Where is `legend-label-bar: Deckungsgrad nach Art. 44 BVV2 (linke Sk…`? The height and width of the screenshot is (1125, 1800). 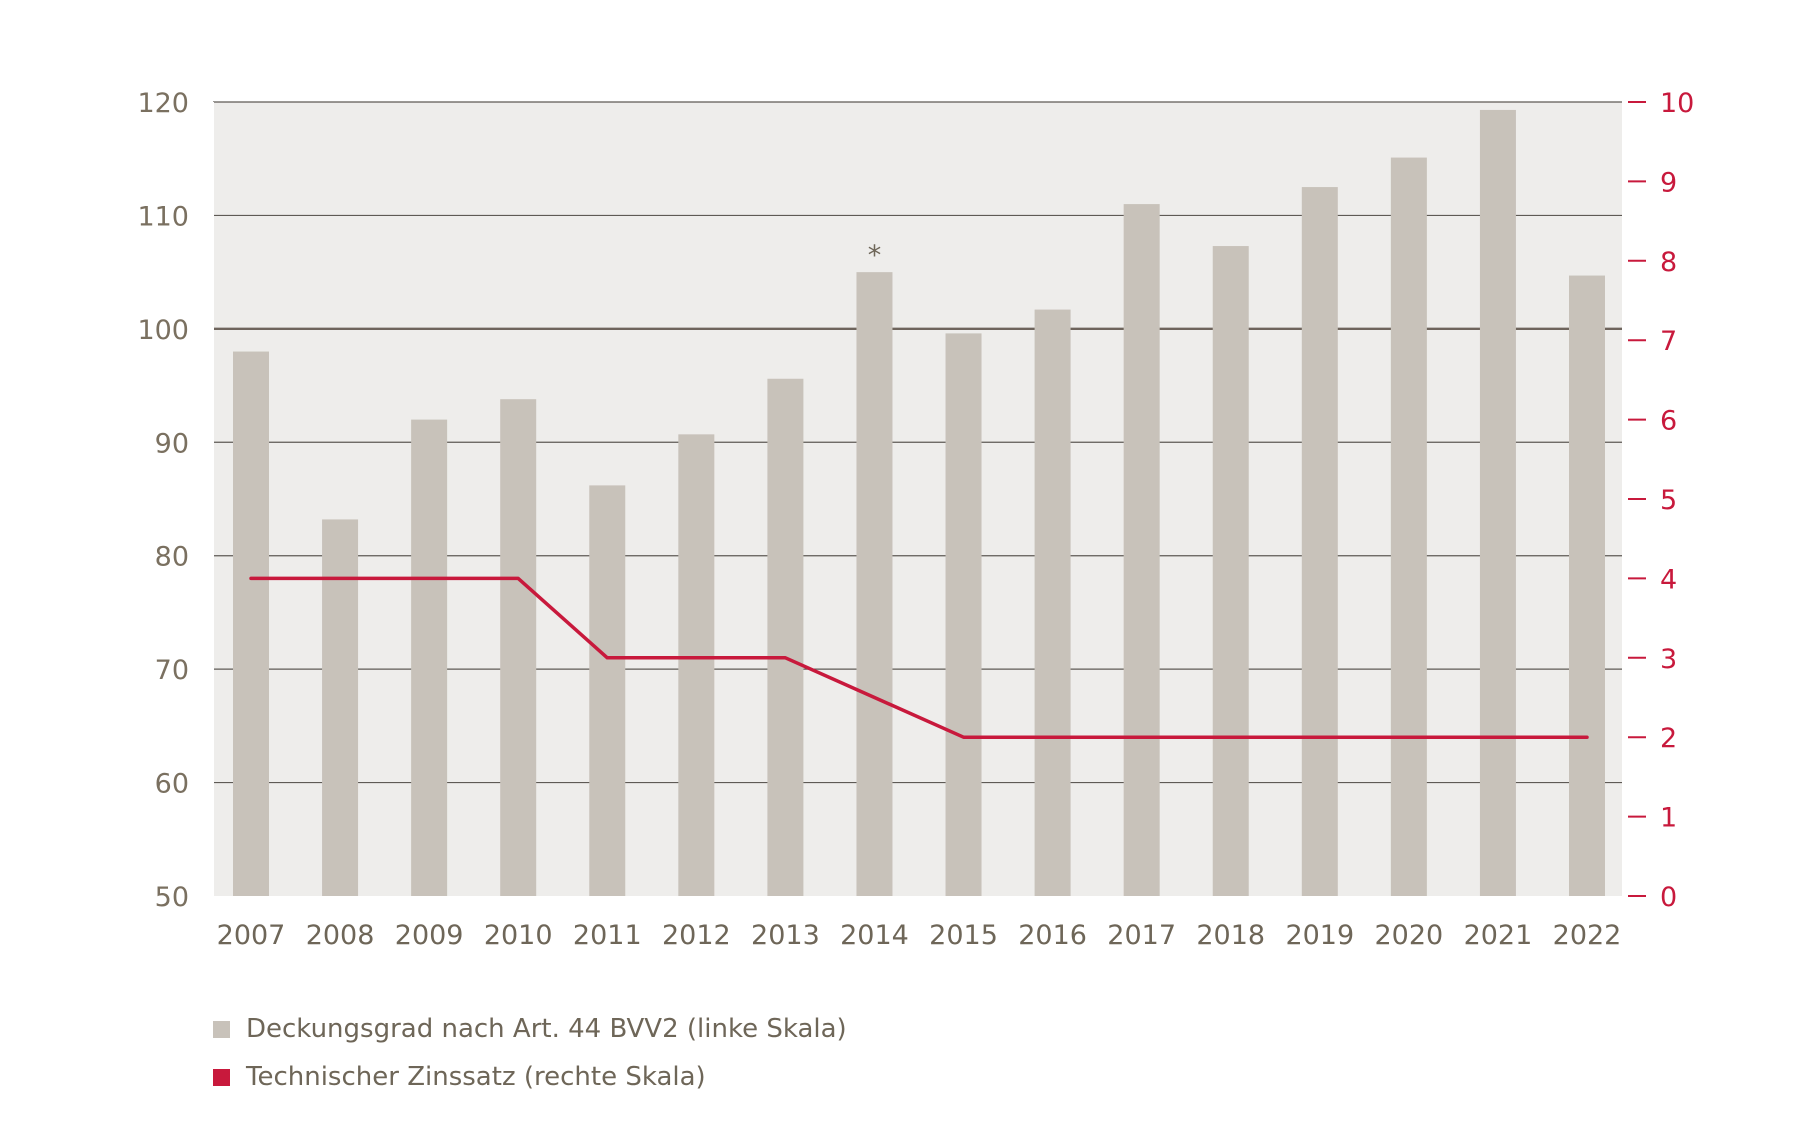
legend-label-bar: Deckungsgrad nach Art. 44 BVV2 (linke Sk… is located at coordinates (546, 1029).